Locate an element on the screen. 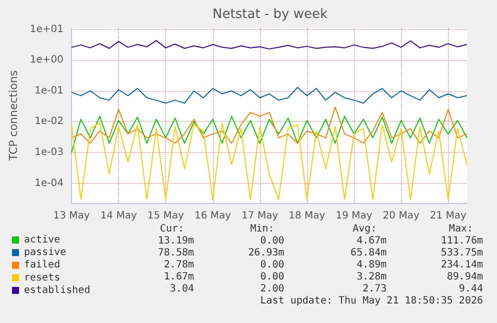  text: 2.78m 0.00 4.89m 234.14m is located at coordinates (324, 265).